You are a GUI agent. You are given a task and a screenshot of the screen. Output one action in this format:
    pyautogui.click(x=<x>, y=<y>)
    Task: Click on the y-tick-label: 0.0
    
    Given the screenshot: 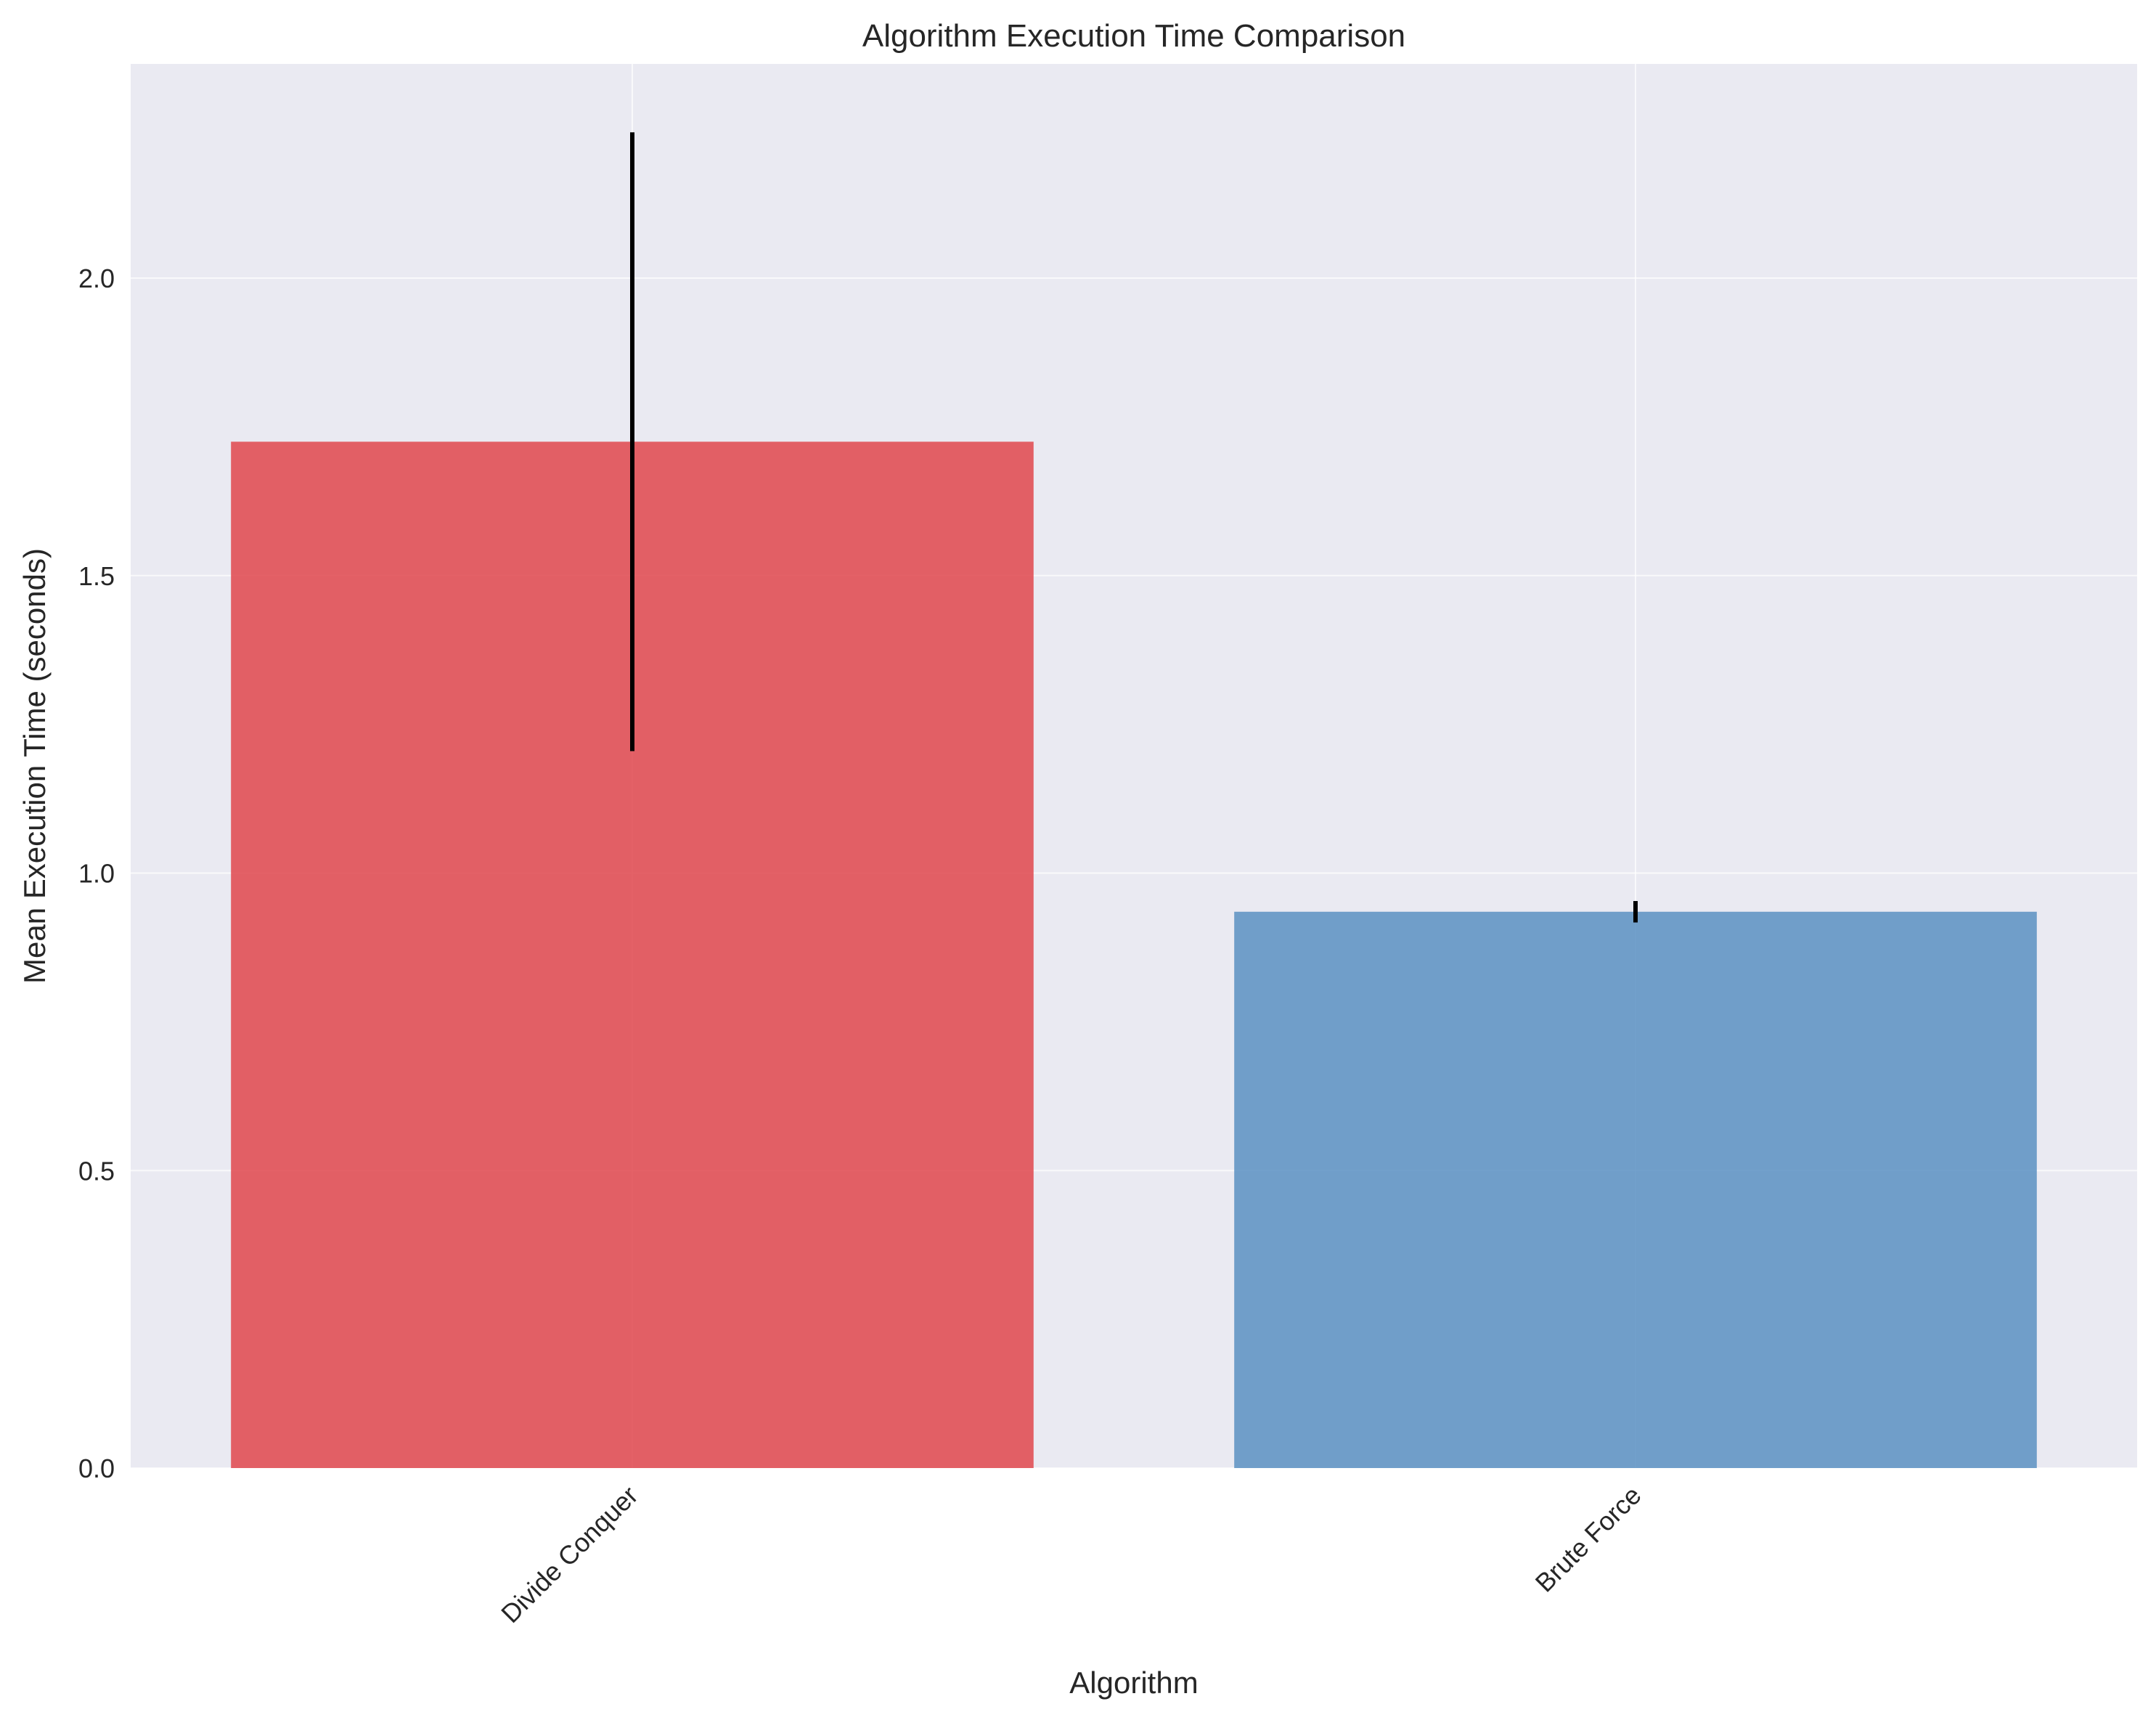 What is the action you would take?
    pyautogui.click(x=97, y=1469)
    